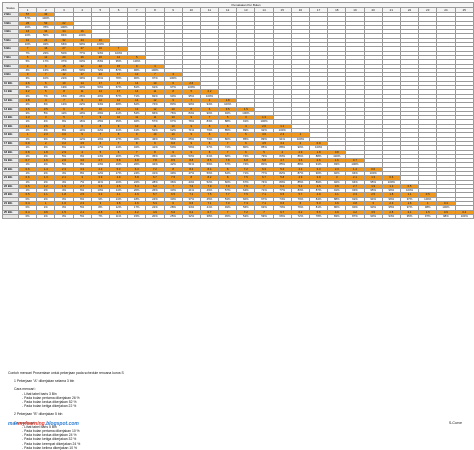 The image size is (474, 450). Describe the element at coordinates (173, 216) in the screenshot. I see `cumulative-cell: 25%` at that location.